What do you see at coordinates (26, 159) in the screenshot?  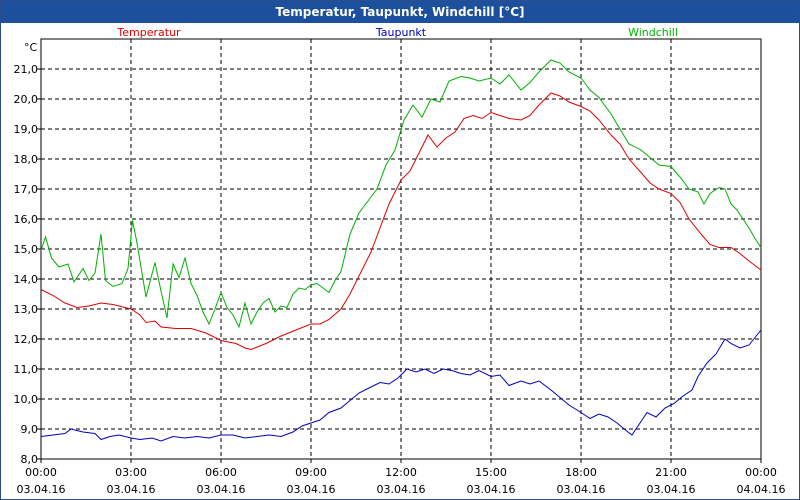 I see `y-tick-label: 18,0` at bounding box center [26, 159].